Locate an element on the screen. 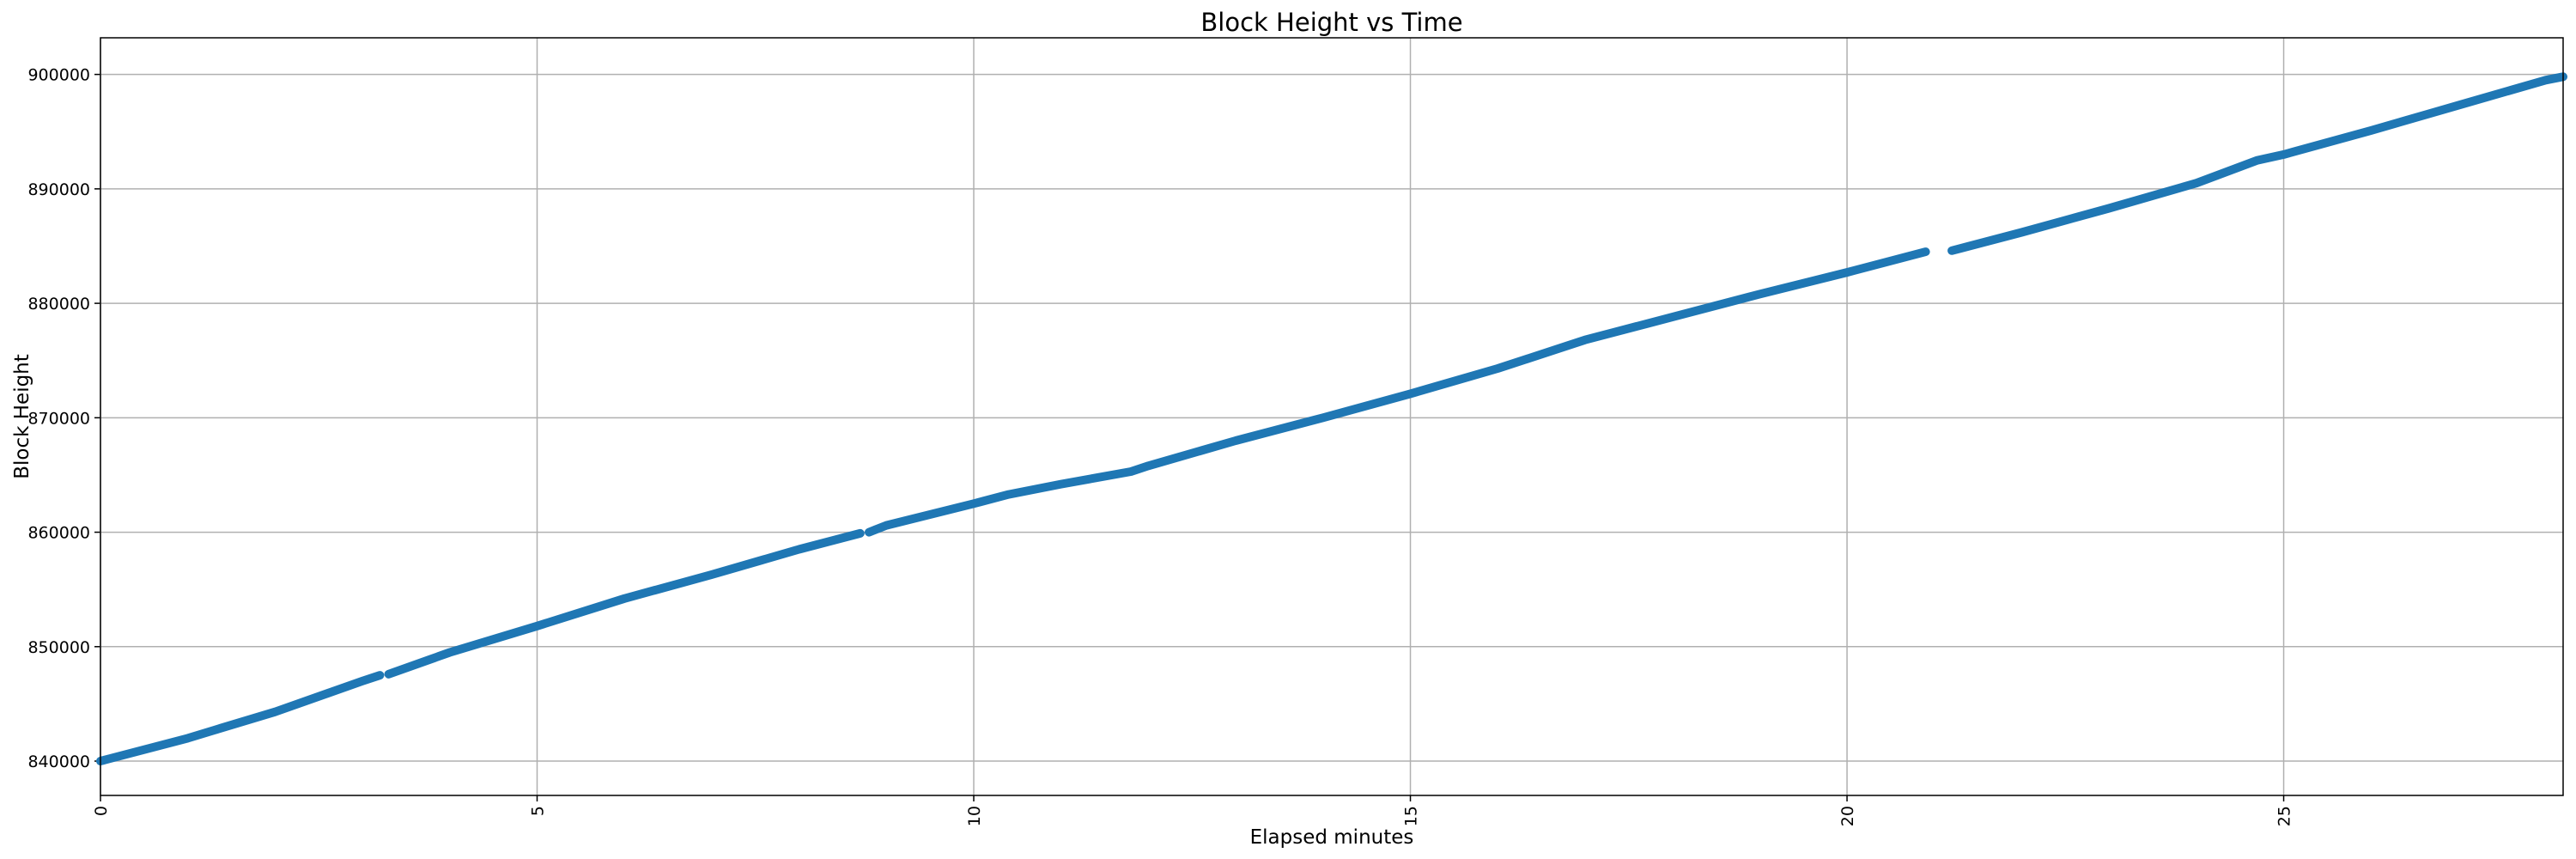  x-tick-label: 0 is located at coordinates (101, 811).